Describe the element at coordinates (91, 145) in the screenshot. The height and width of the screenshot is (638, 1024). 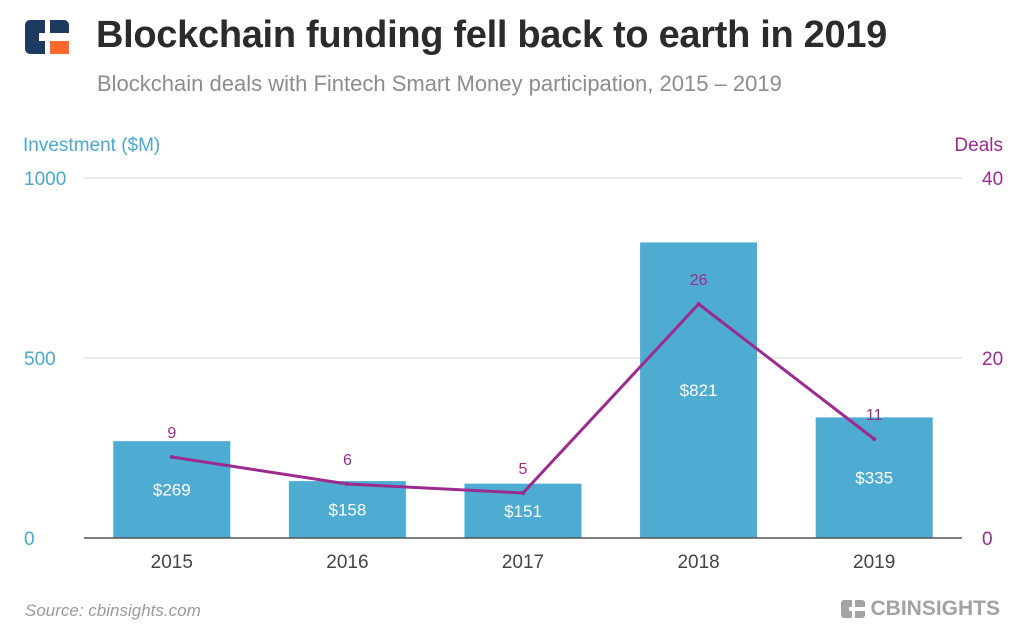
I see `left-axis-title: Investment ($M)` at that location.